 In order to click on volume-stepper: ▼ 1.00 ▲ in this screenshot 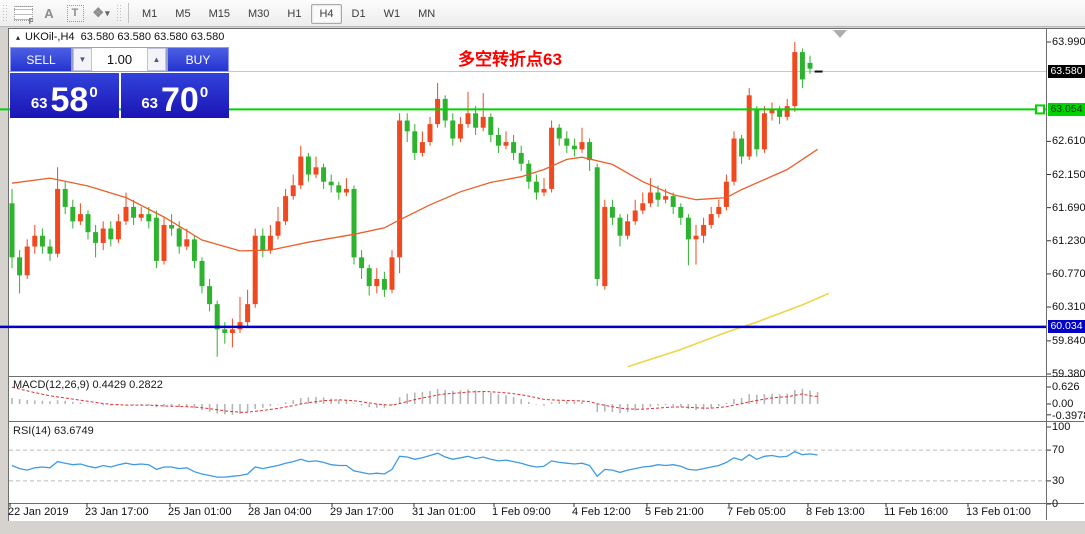, I will do `click(119, 59)`.